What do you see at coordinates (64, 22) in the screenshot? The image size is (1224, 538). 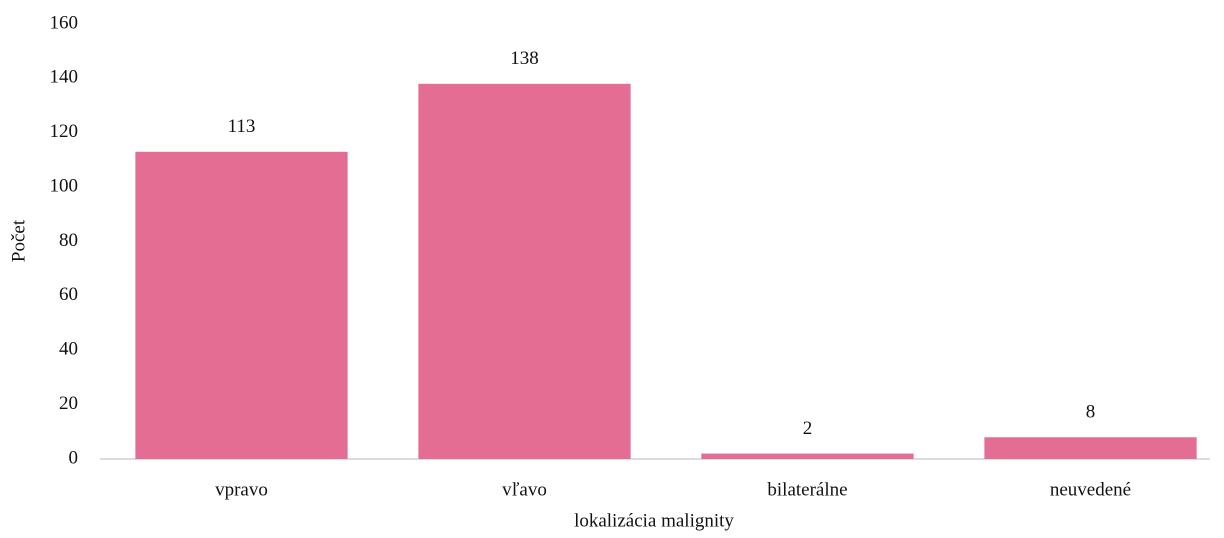 I see `y-tick-label: 160` at bounding box center [64, 22].